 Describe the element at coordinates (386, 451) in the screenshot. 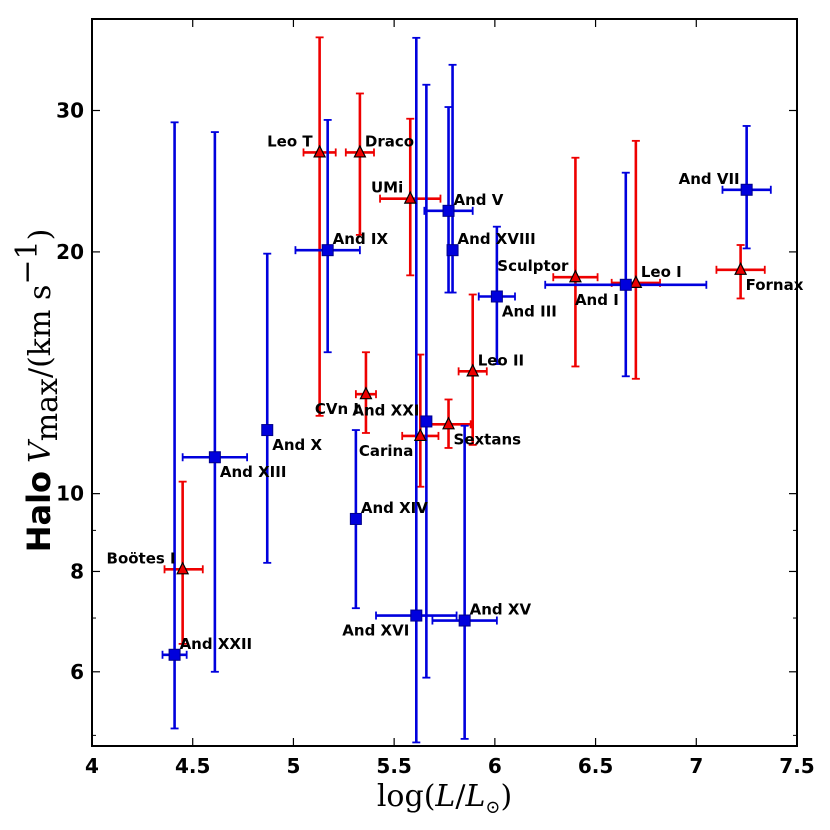

I see `data-point-label: Carina` at that location.